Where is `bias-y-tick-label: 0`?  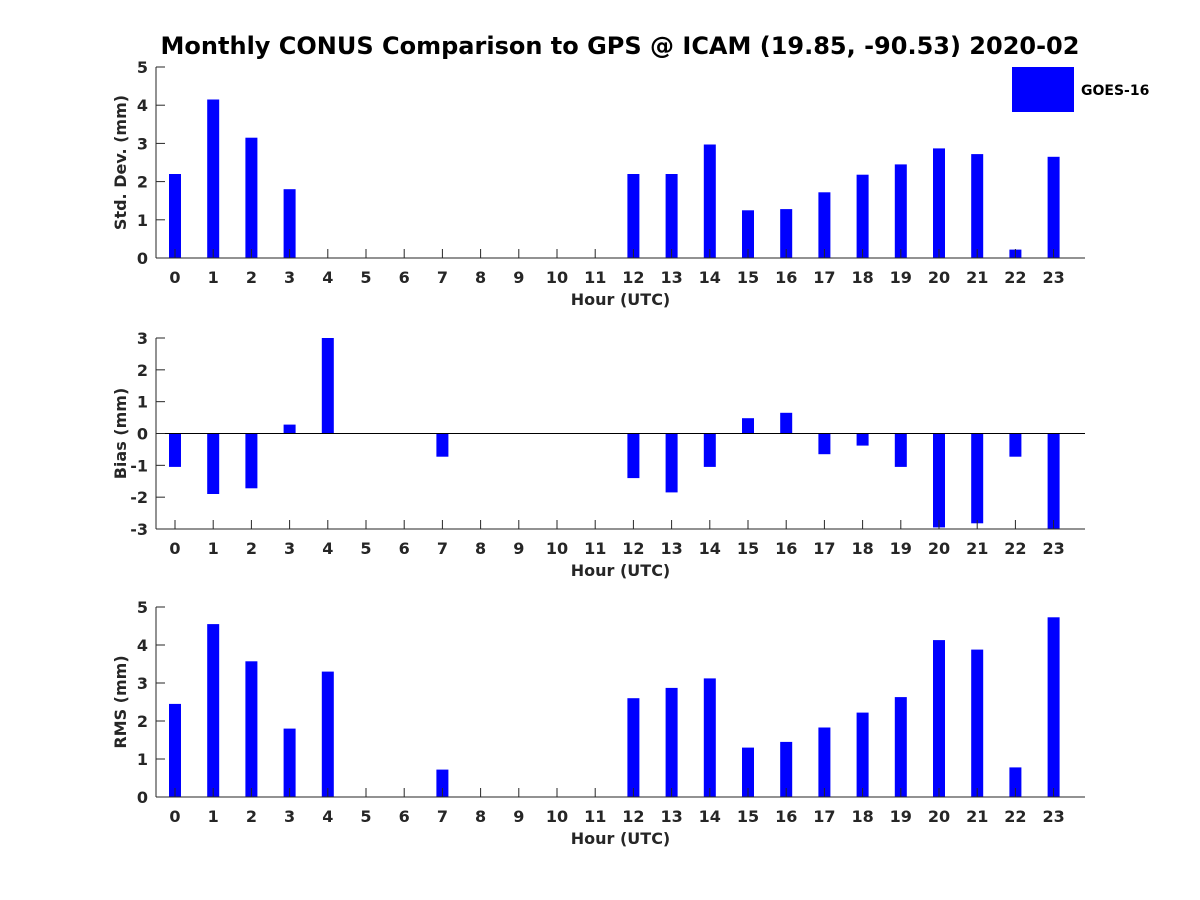 bias-y-tick-label: 0 is located at coordinates (142, 434).